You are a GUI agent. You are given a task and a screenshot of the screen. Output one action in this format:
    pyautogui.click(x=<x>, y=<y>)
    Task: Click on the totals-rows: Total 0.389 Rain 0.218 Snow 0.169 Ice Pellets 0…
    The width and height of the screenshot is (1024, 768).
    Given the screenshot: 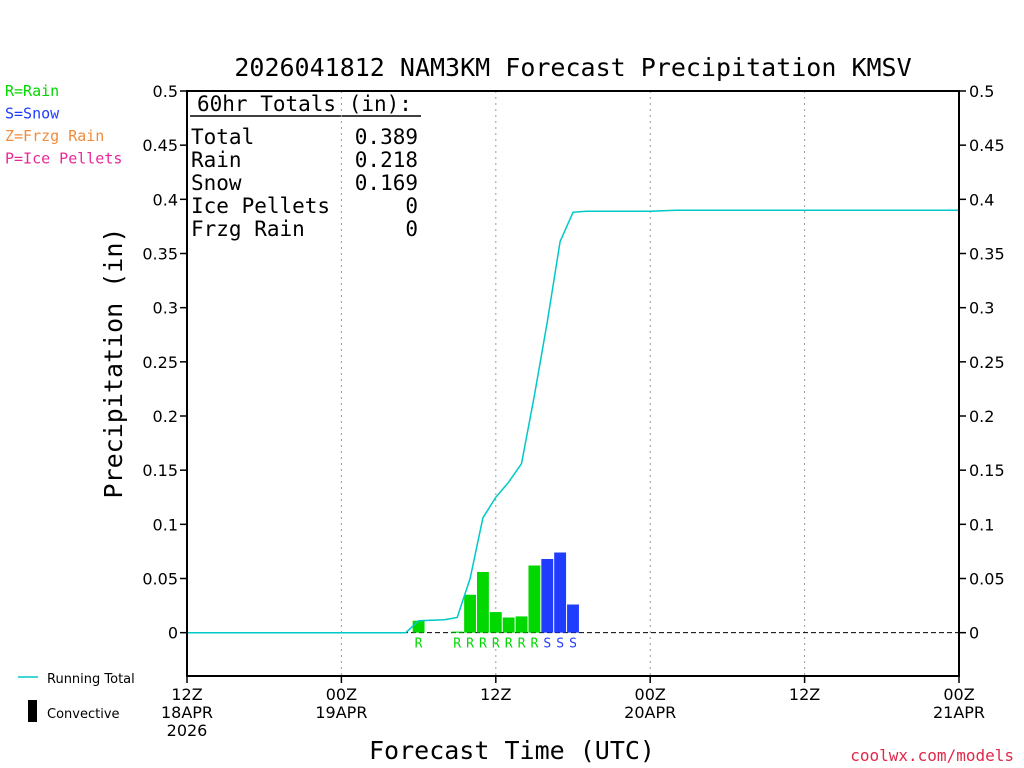 What is the action you would take?
    pyautogui.click(x=304, y=183)
    